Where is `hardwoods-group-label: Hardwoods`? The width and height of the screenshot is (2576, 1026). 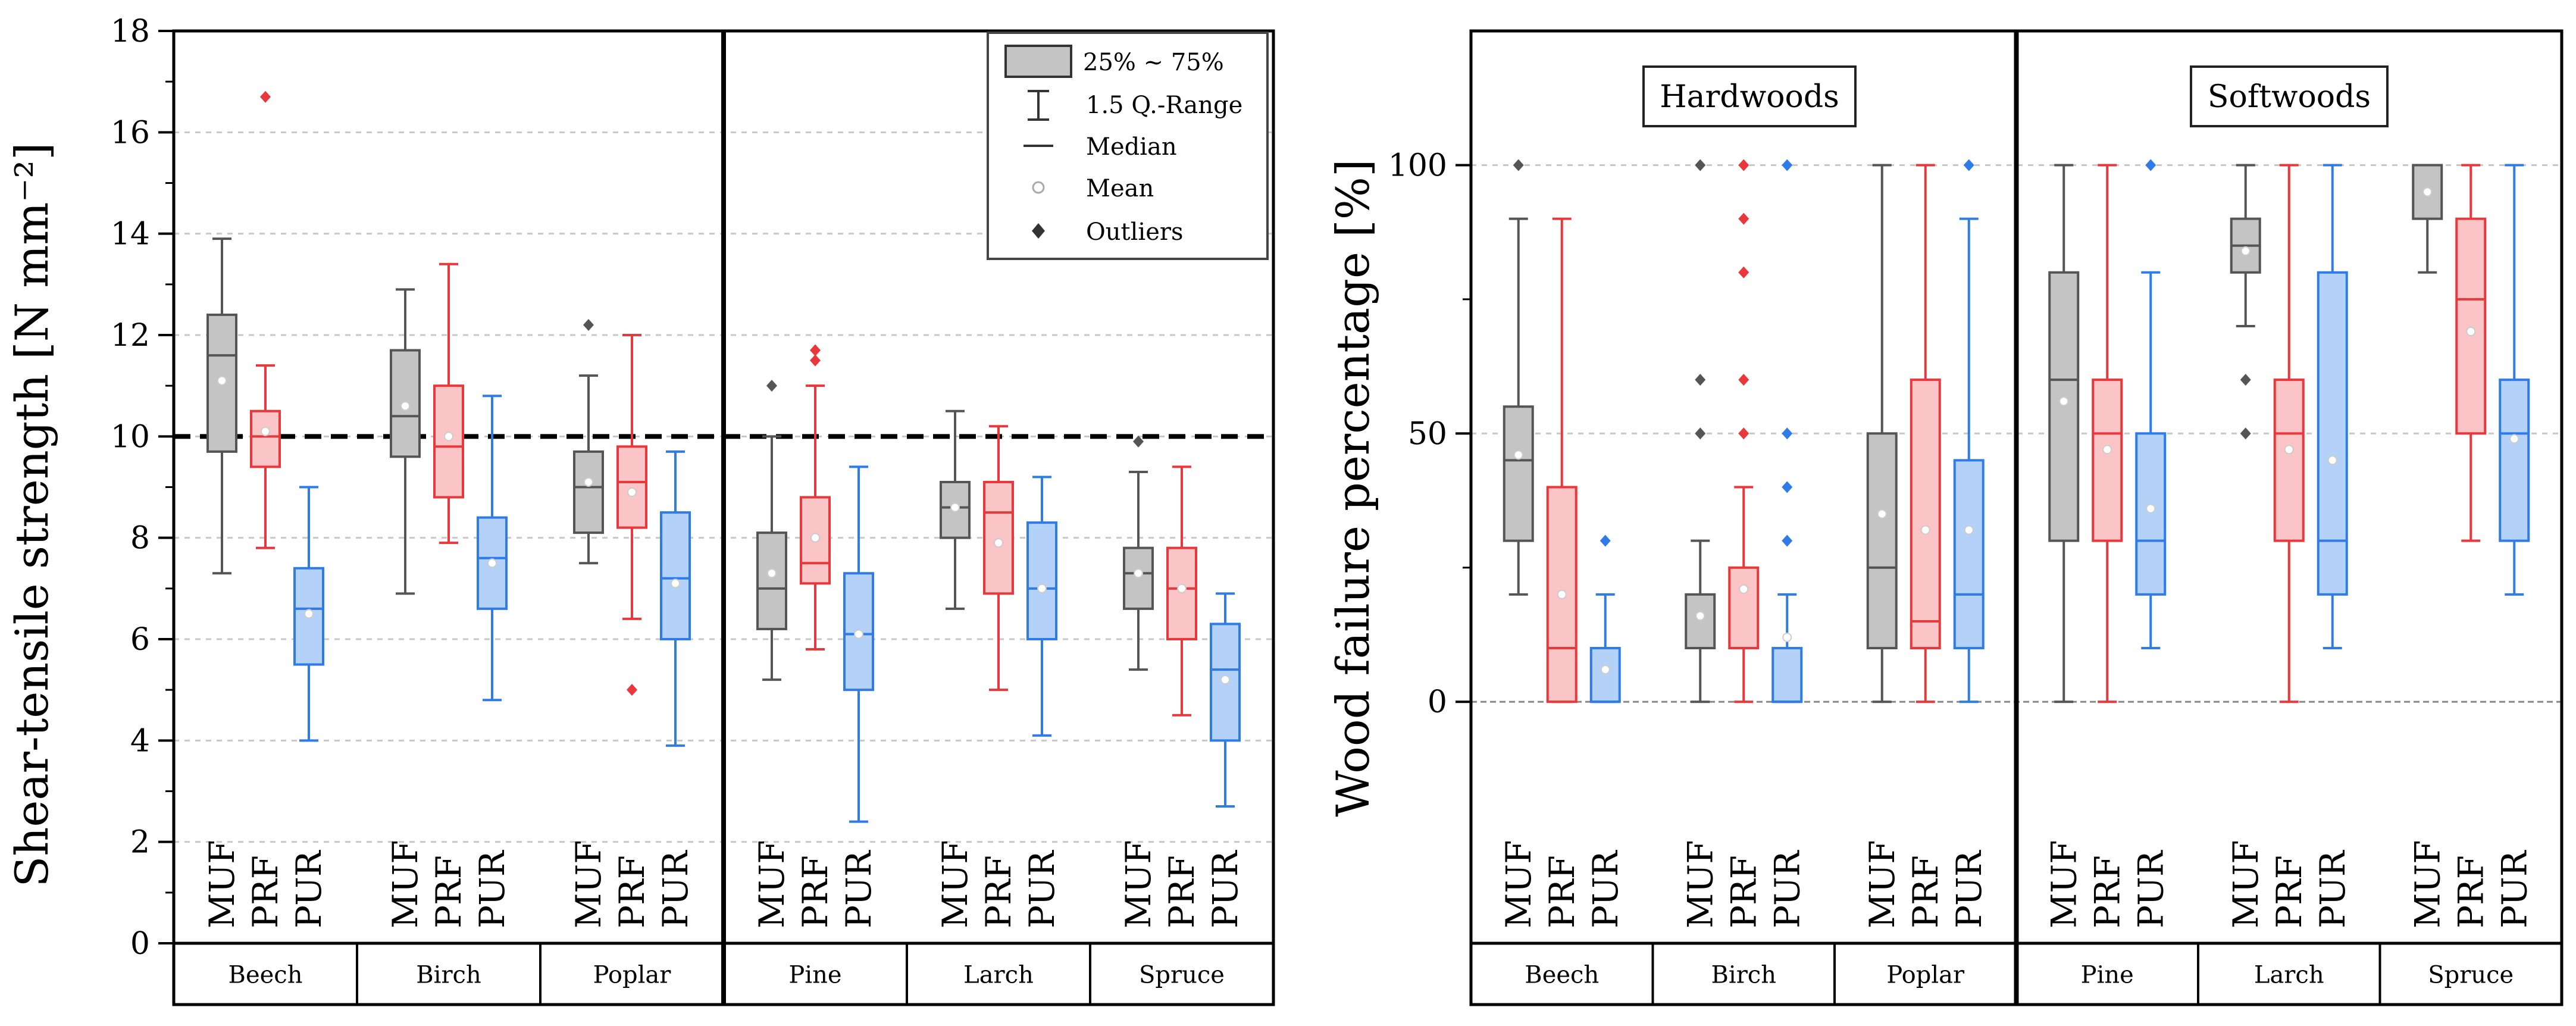
hardwoods-group-label: Hardwoods is located at coordinates (1749, 96).